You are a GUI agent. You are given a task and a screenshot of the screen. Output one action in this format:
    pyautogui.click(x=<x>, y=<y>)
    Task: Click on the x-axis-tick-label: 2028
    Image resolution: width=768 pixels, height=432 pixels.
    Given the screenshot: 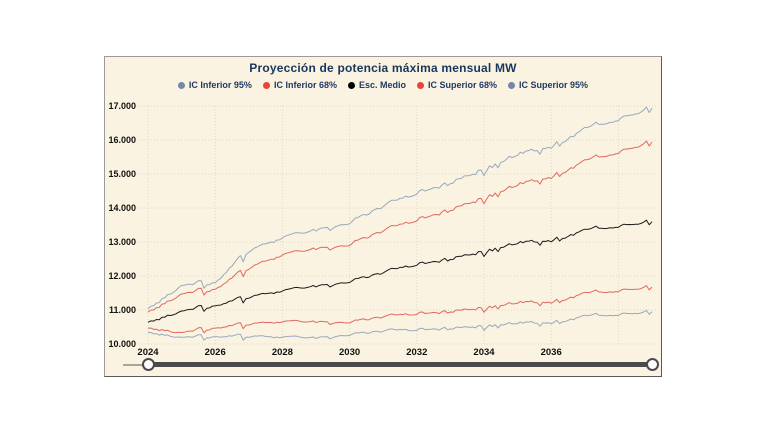 What is the action you would take?
    pyautogui.click(x=282, y=352)
    